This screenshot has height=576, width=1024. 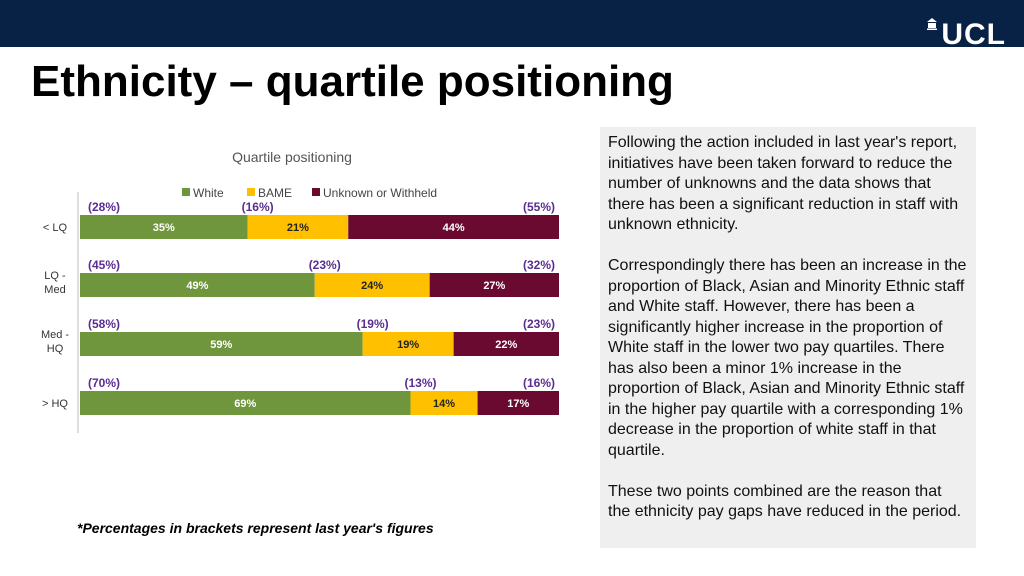 I want to click on data-label: 14%, so click(x=444, y=404).